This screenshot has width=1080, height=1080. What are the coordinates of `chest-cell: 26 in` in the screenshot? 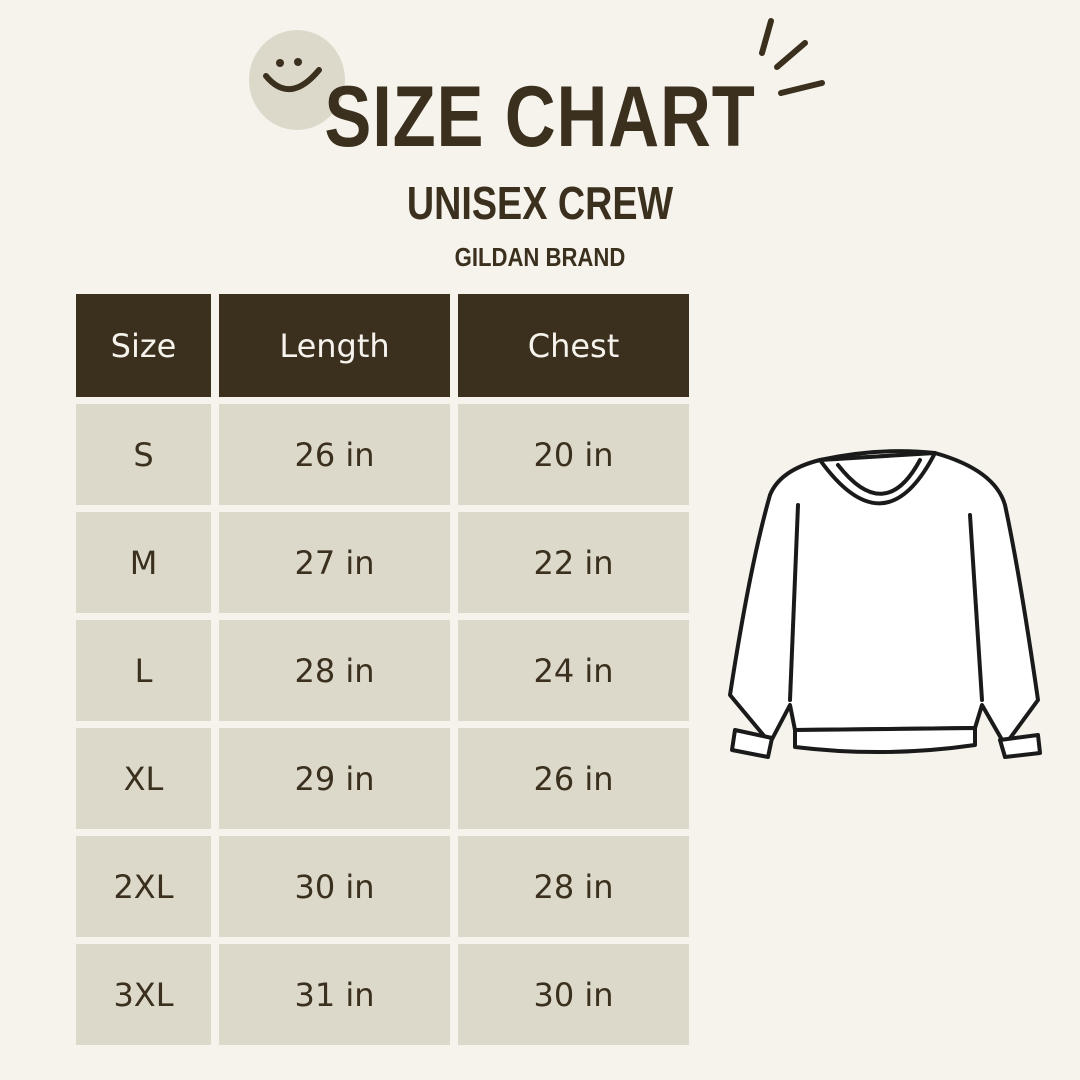 It's located at (573, 778).